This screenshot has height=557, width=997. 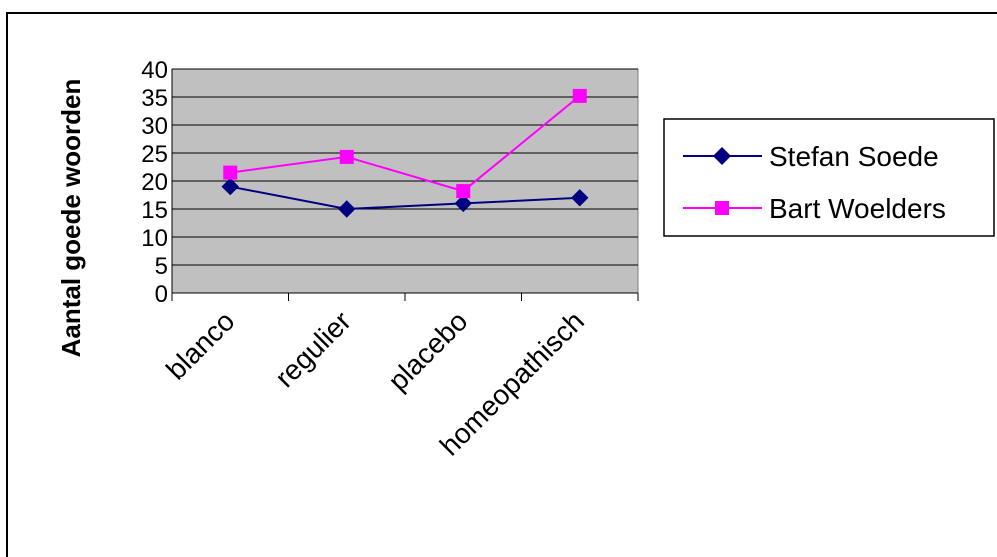 What do you see at coordinates (154, 238) in the screenshot?
I see `y-tick-label: 10` at bounding box center [154, 238].